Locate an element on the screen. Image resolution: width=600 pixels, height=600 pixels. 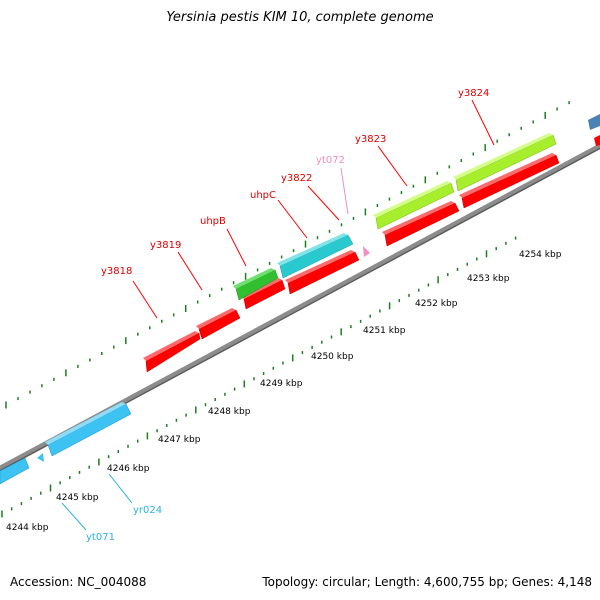
scale-tick-label: 4251 kbp is located at coordinates (384, 331).